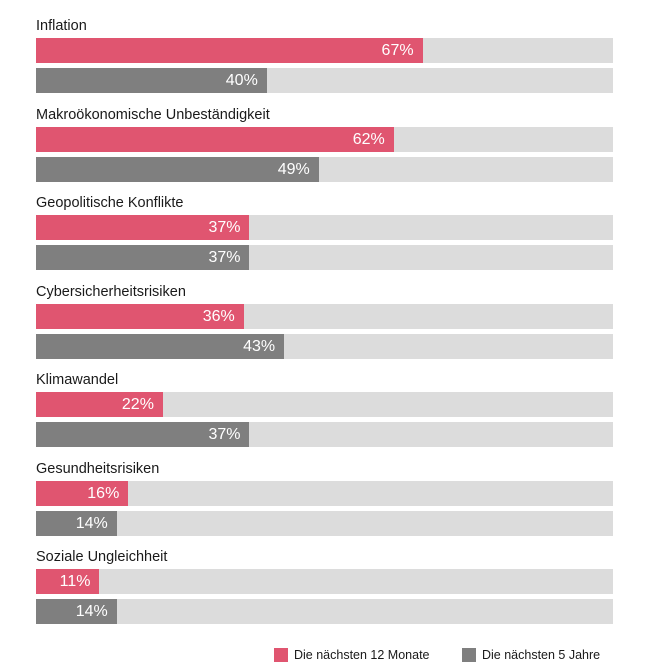 The image size is (670, 670). What do you see at coordinates (137, 404) in the screenshot?
I see `bar-value-label: 22%` at bounding box center [137, 404].